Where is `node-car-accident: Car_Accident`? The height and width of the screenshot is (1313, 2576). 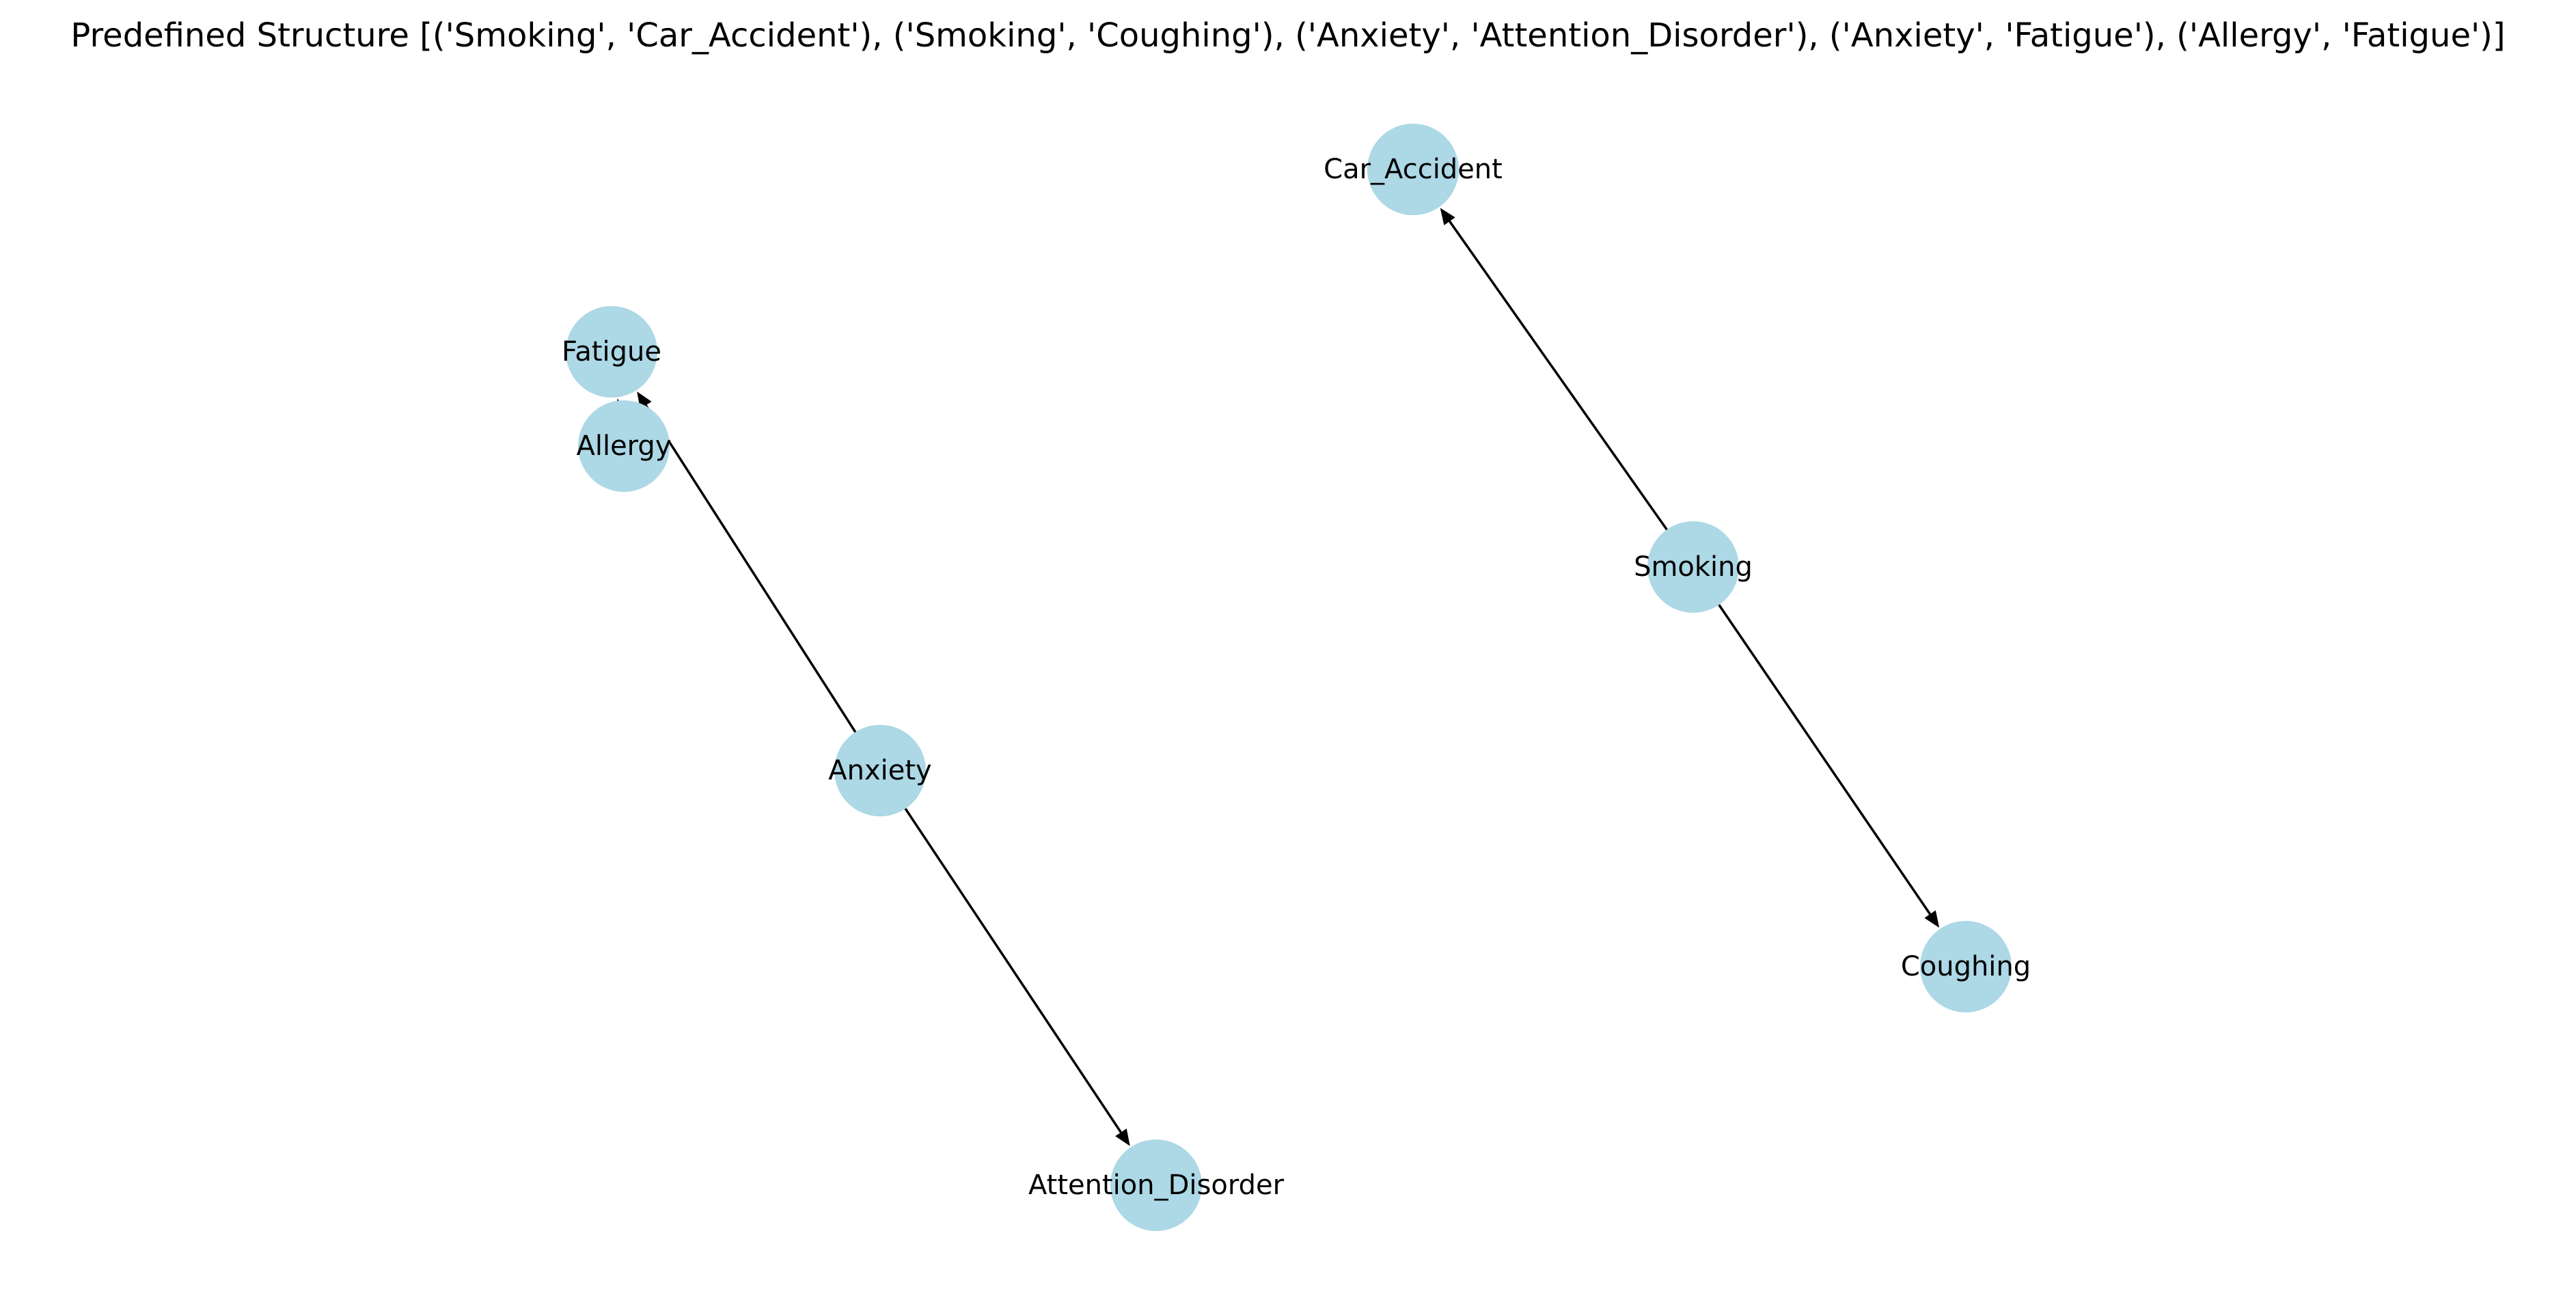
node-car-accident: Car_Accident is located at coordinates (1413, 169).